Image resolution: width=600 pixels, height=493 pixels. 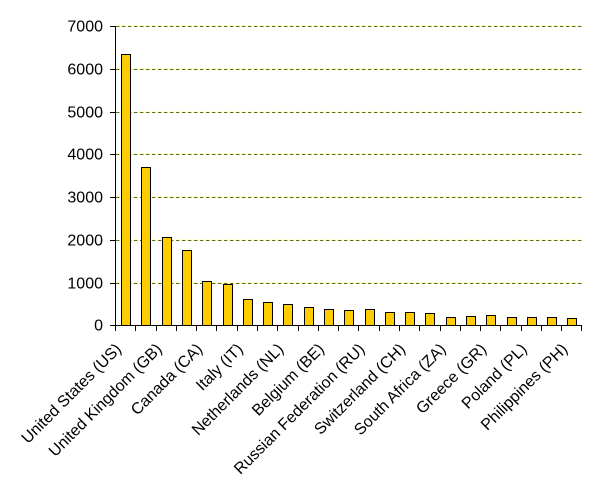 I want to click on svg-text: 3000, so click(x=85, y=197).